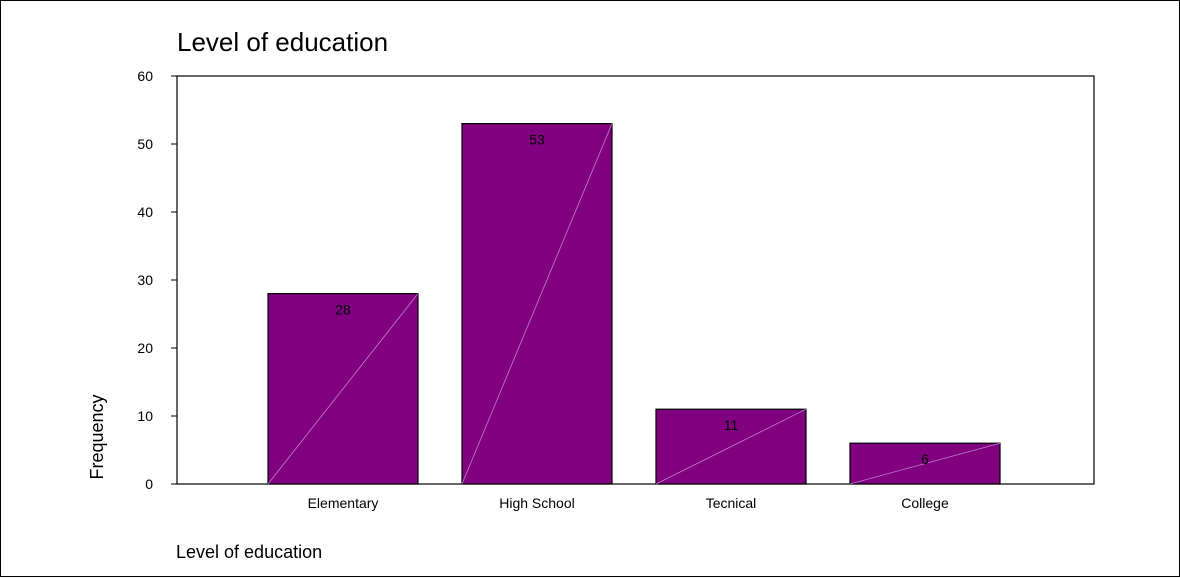 This screenshot has height=578, width=1180. What do you see at coordinates (145, 348) in the screenshot?
I see `y-tick-label: 20` at bounding box center [145, 348].